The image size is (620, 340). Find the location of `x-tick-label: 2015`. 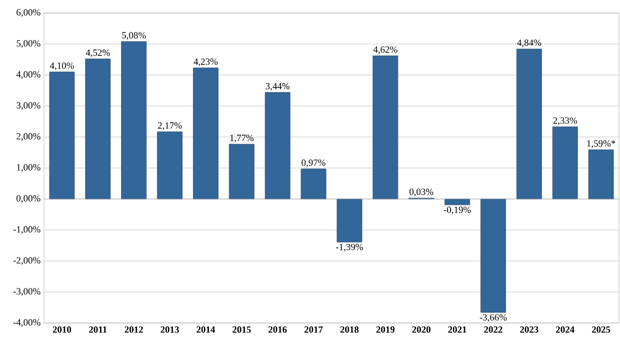

x-tick-label: 2015 is located at coordinates (241, 329).